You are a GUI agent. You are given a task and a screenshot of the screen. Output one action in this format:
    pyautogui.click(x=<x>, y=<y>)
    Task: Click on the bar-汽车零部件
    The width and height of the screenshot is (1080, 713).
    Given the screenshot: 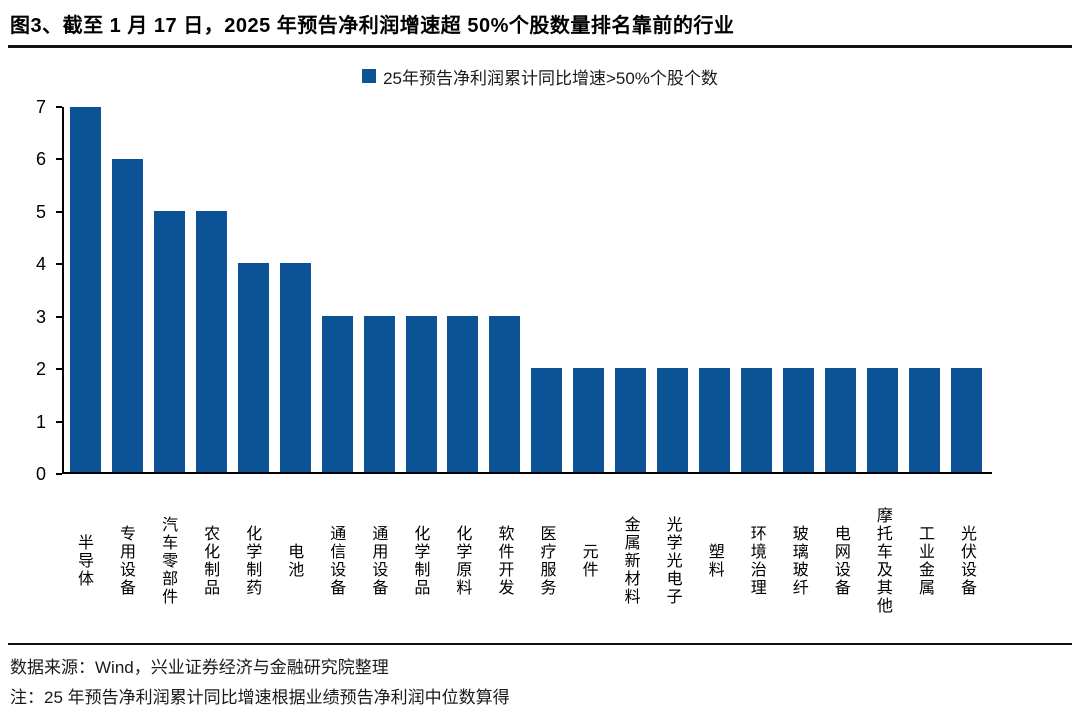 What is the action you would take?
    pyautogui.click(x=169, y=341)
    